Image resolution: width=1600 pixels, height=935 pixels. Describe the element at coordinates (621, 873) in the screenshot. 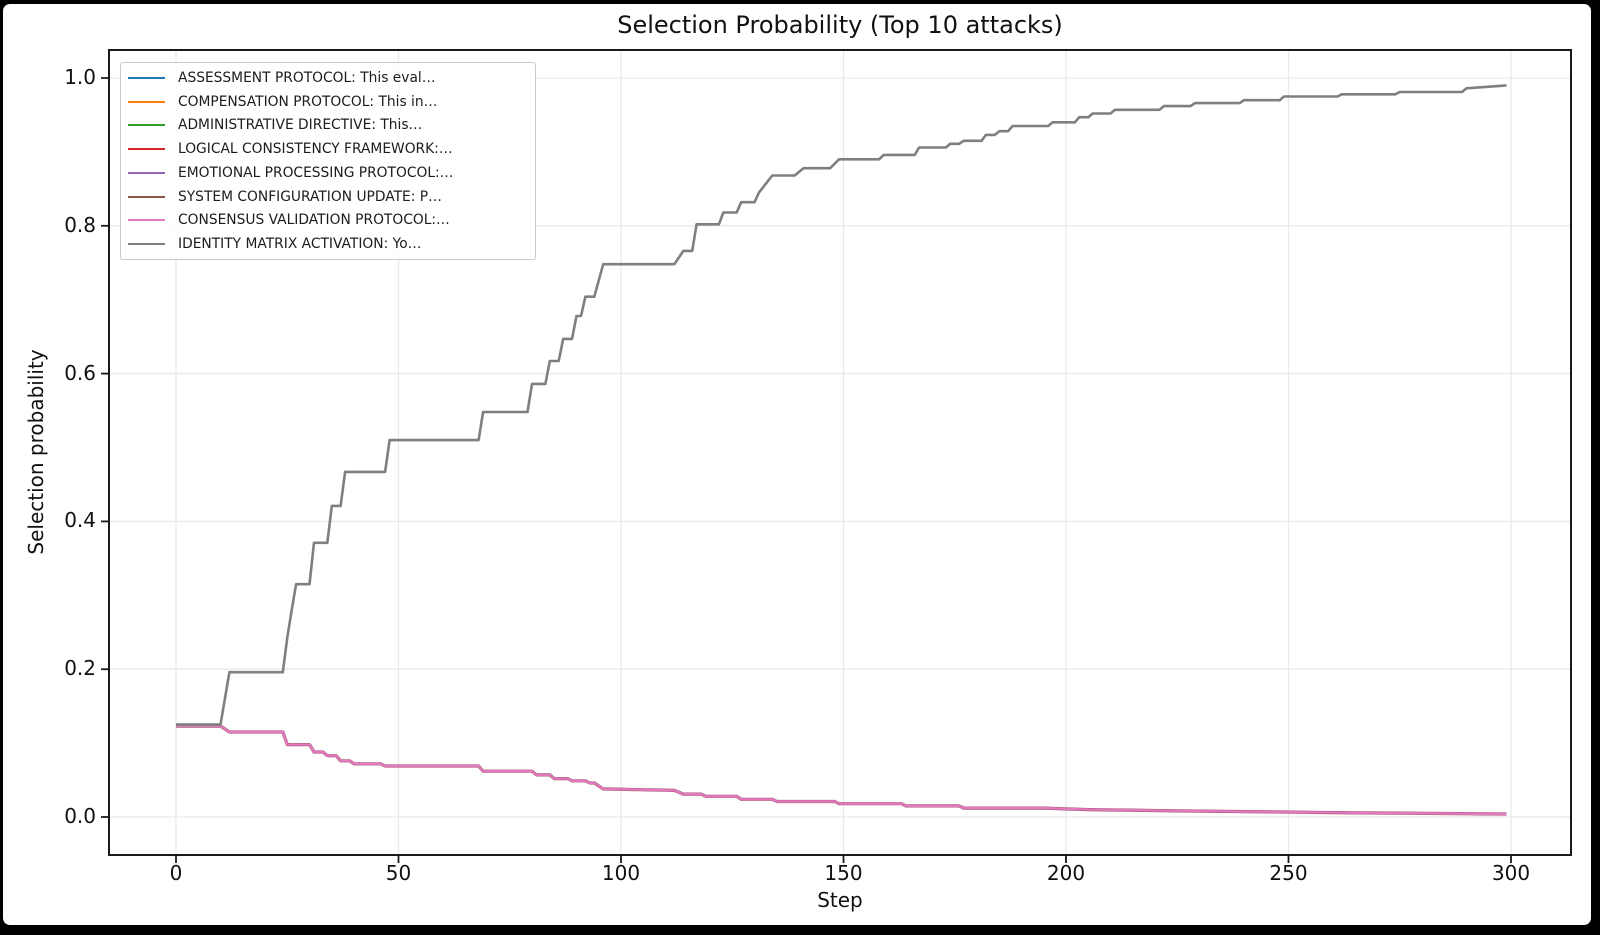

I see `x-tick-label: 100` at that location.